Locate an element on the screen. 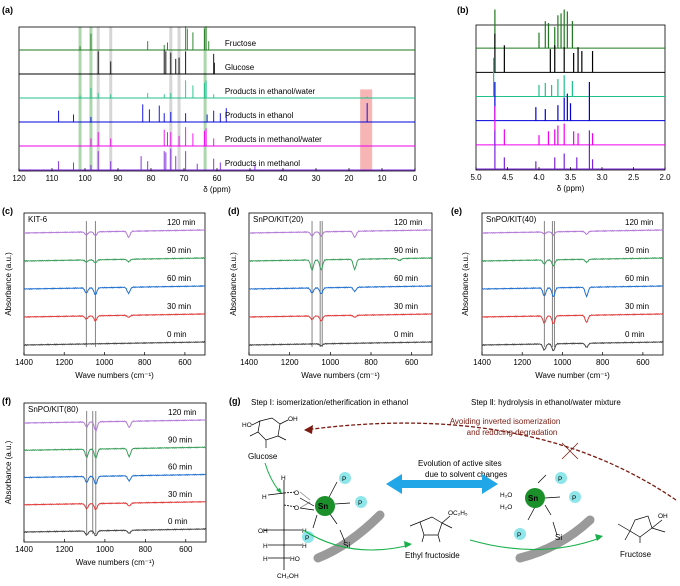 This screenshot has width=680, height=586. chain-o-2: O is located at coordinates (296, 508).